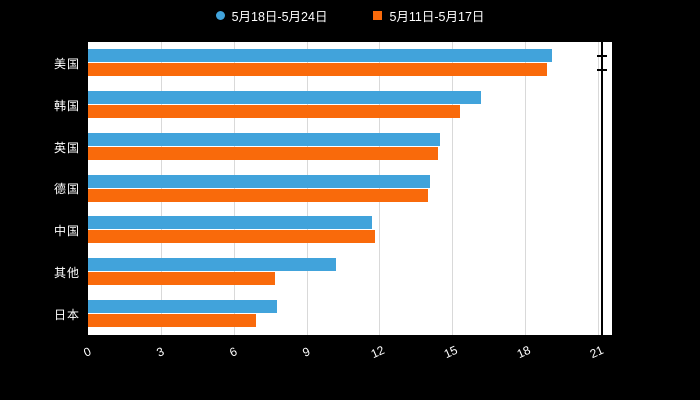 This screenshot has height=400, width=700. I want to click on x-tick-label: 3, so click(160, 352).